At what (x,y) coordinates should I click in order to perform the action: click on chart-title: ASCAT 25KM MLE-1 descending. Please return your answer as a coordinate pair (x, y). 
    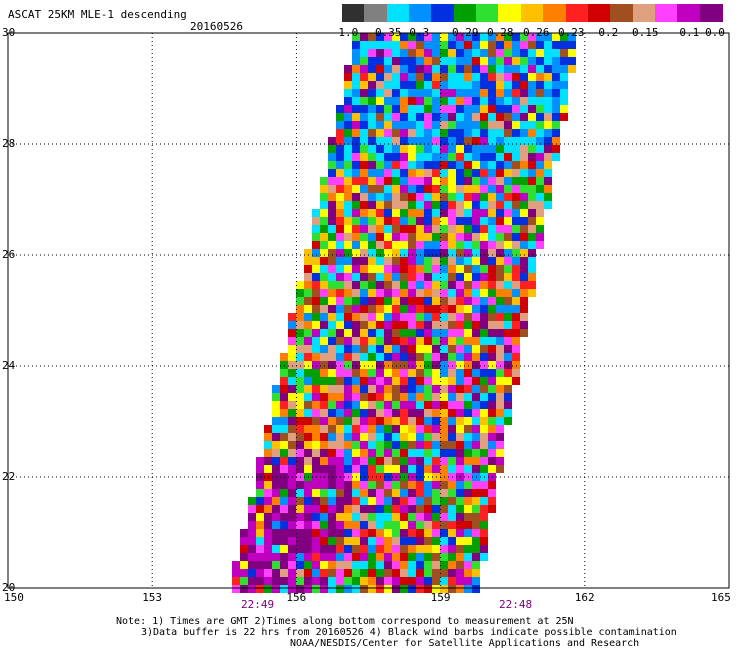
    Looking at the image, I should click on (97, 14).